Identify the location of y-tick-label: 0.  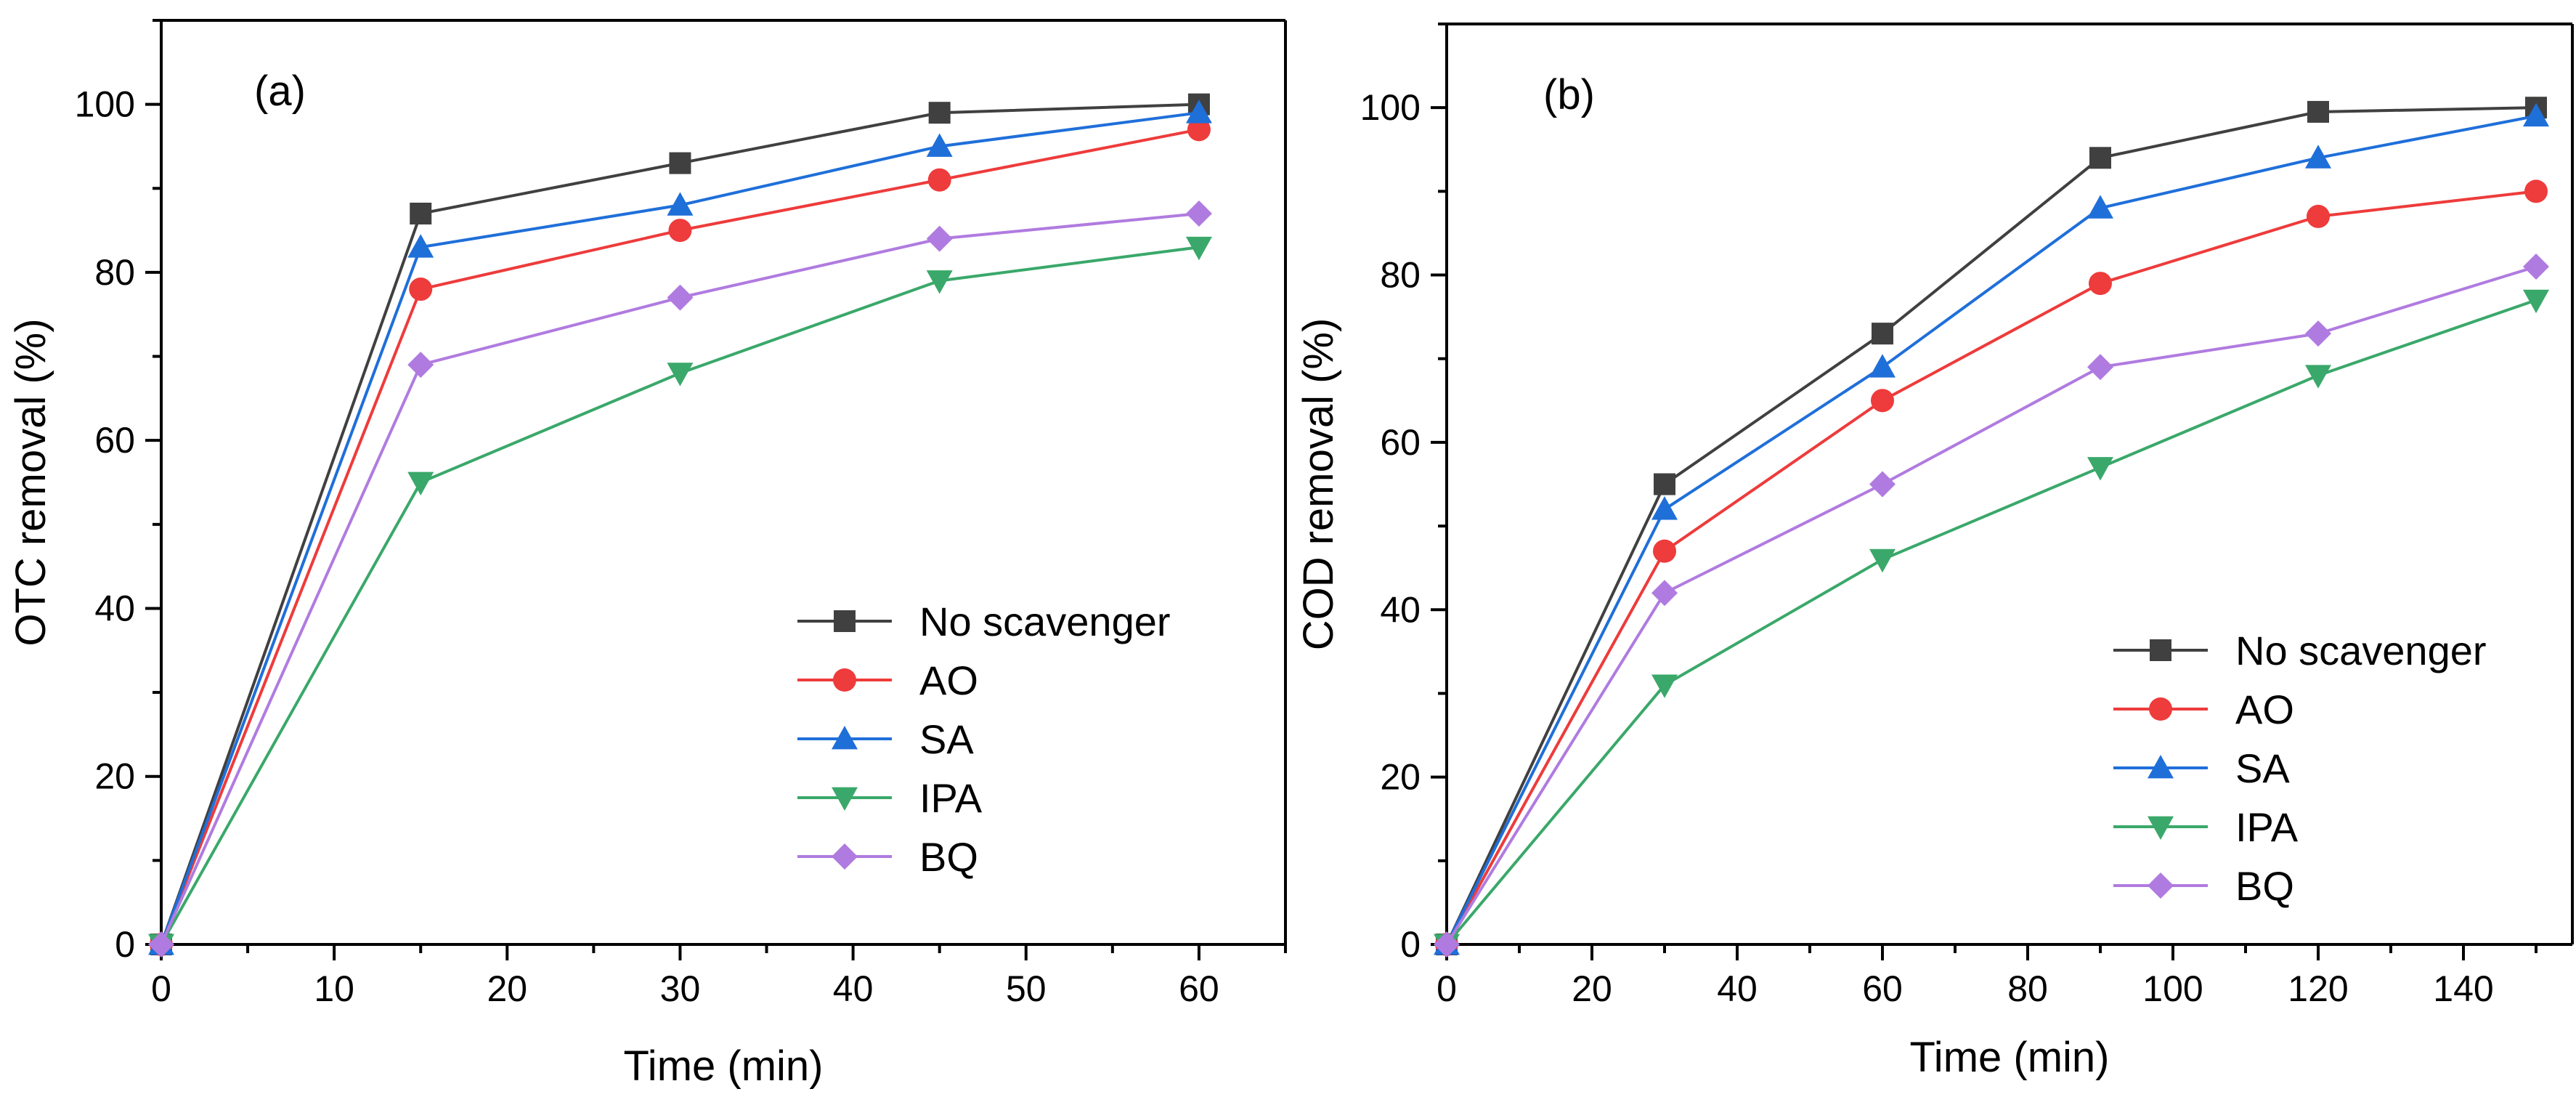
(1410, 944).